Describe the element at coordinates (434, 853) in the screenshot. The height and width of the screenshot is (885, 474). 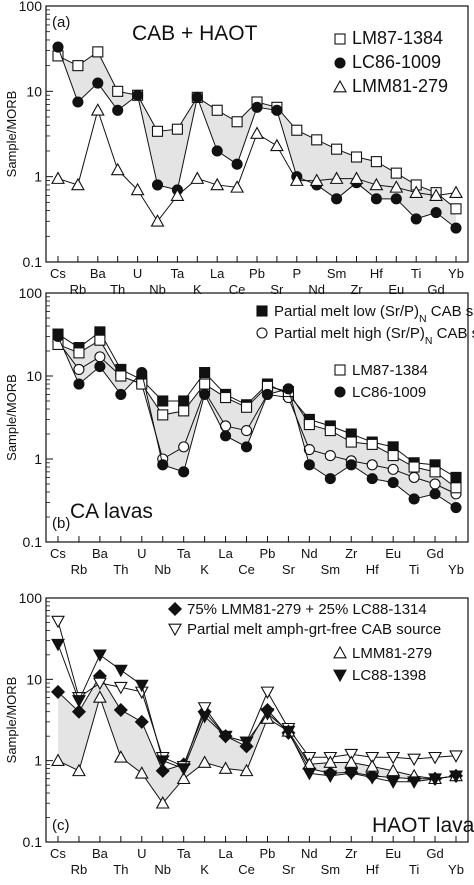
I see `x-tick-label: Gd` at that location.